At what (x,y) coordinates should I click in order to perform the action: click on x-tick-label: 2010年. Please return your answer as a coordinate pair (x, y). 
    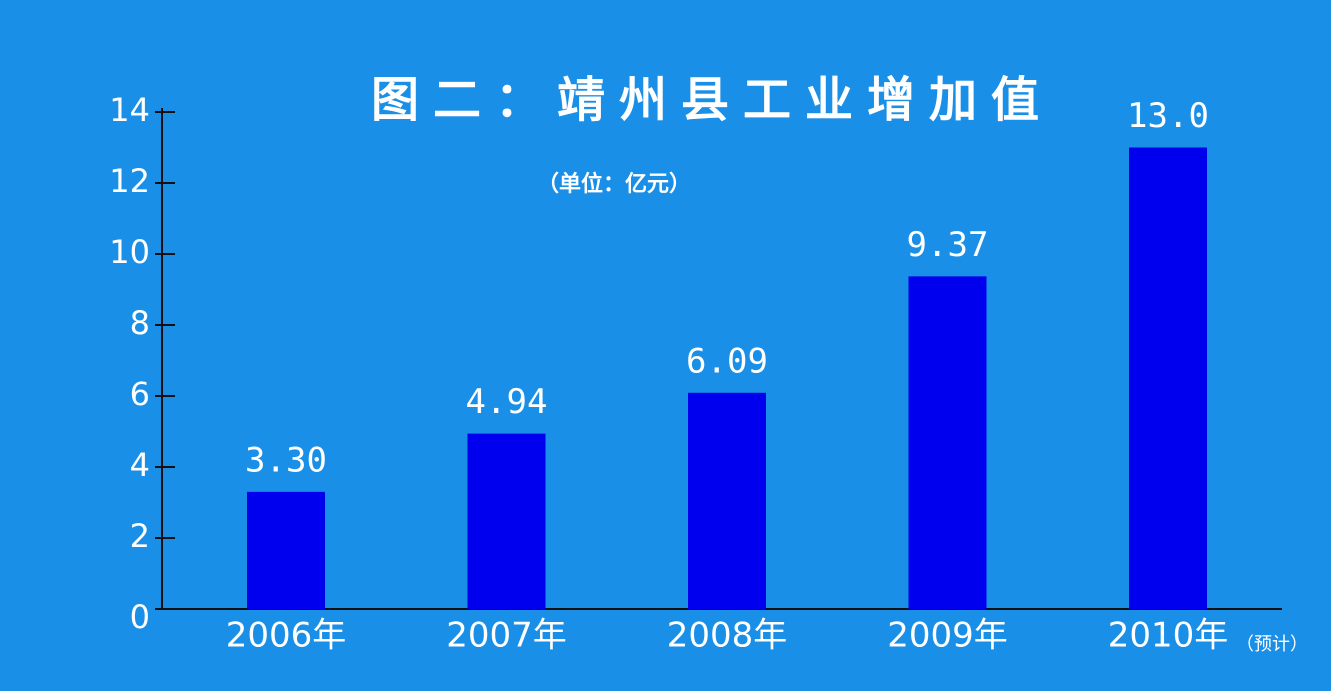
    Looking at the image, I should click on (1168, 636).